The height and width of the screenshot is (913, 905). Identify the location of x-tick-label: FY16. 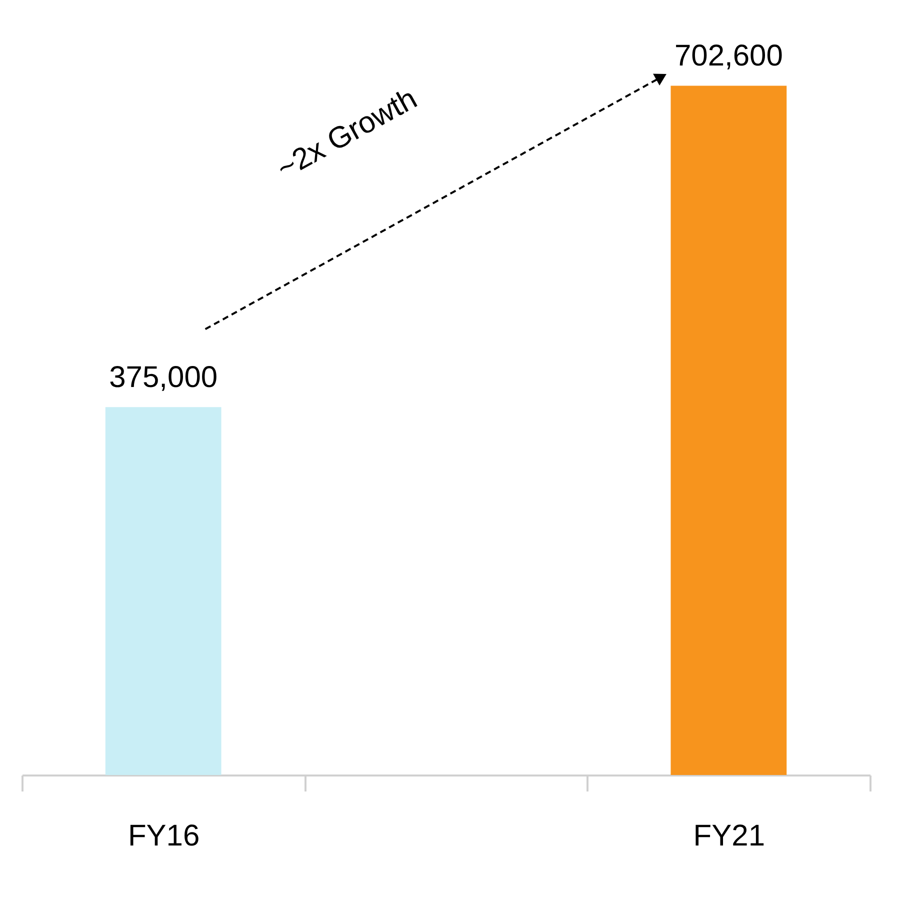
(164, 836).